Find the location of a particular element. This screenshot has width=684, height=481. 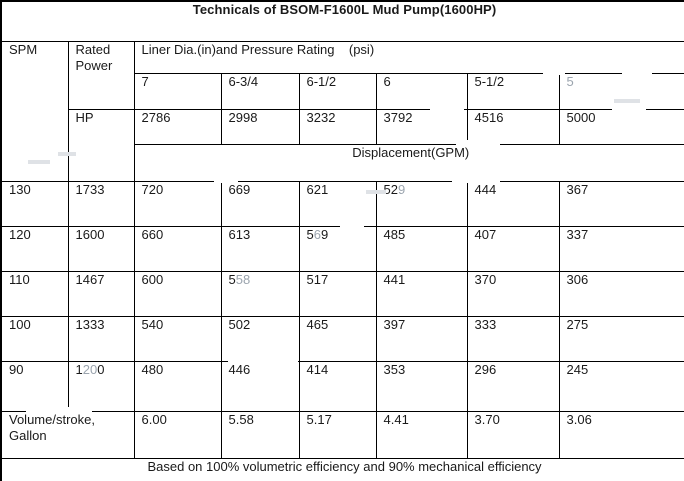

spm-data-row: 100 1333 540 502 465 397 333 275 is located at coordinates (342, 338).